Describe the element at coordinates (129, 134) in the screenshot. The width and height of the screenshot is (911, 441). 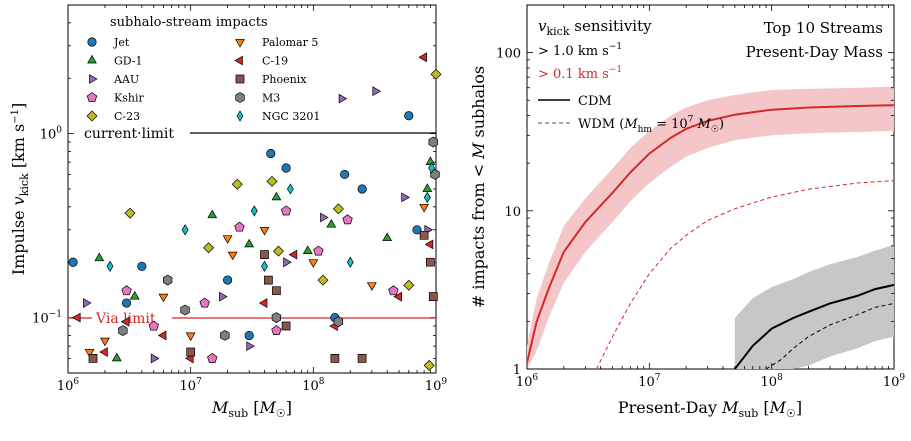
I see `current-limit-label: current·limit` at that location.